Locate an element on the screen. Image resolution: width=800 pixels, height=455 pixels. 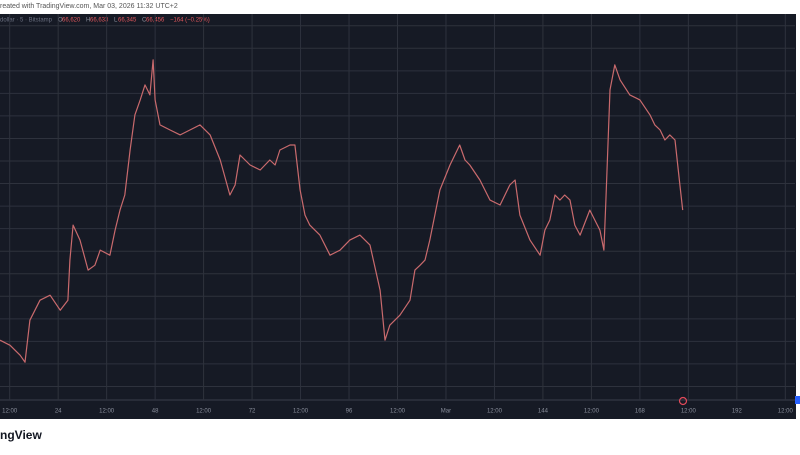
ohlc-key: O is located at coordinates (60, 21).